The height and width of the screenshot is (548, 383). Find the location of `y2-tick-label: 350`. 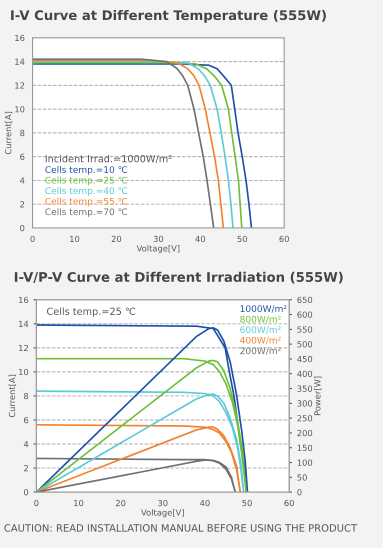

y2-tick-label: 350 is located at coordinates (304, 389).